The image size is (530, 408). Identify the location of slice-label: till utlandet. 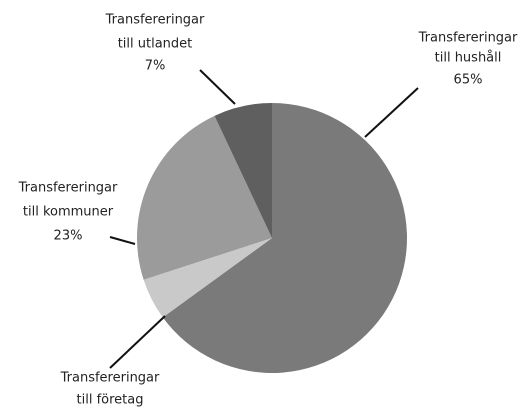
(155, 44).